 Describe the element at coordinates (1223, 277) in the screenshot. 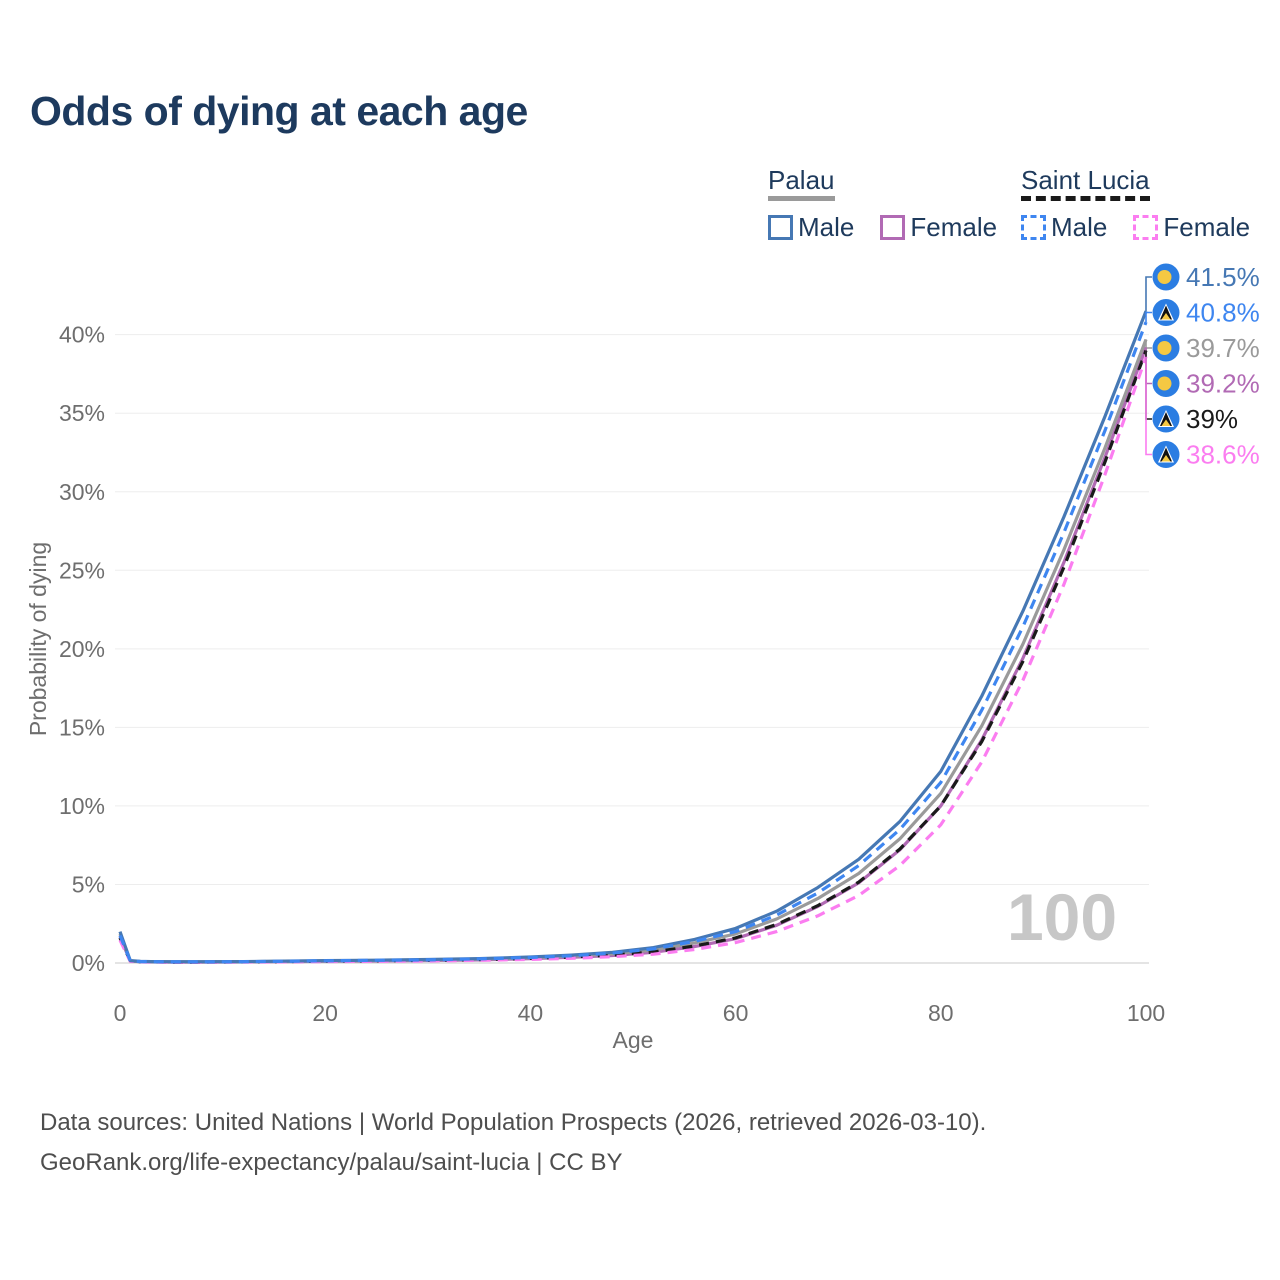

I see `end-value-label: 41.5%` at that location.